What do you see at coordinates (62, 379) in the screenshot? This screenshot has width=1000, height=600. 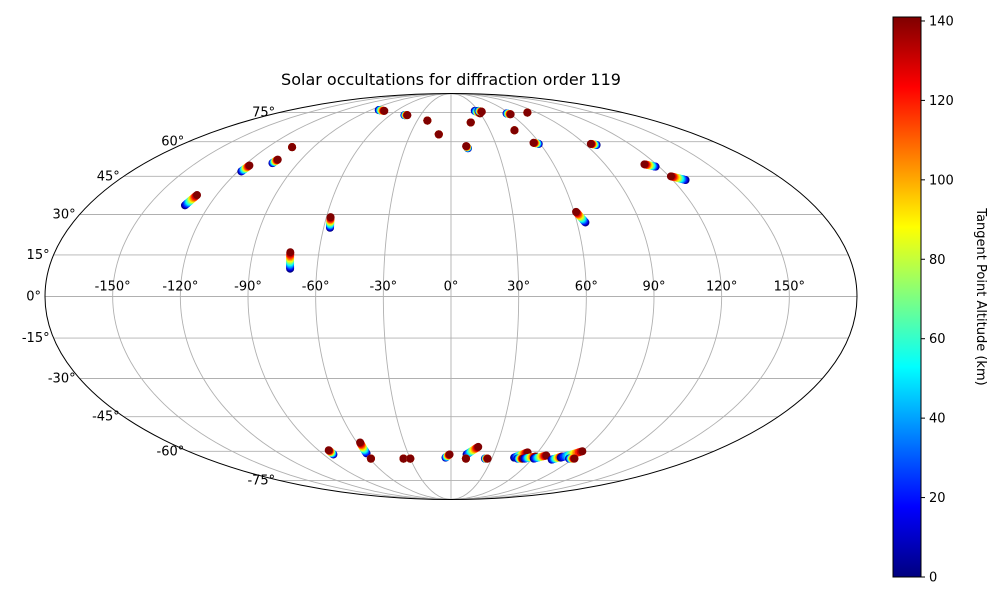 I see `lat-tick-label: -30°` at bounding box center [62, 379].